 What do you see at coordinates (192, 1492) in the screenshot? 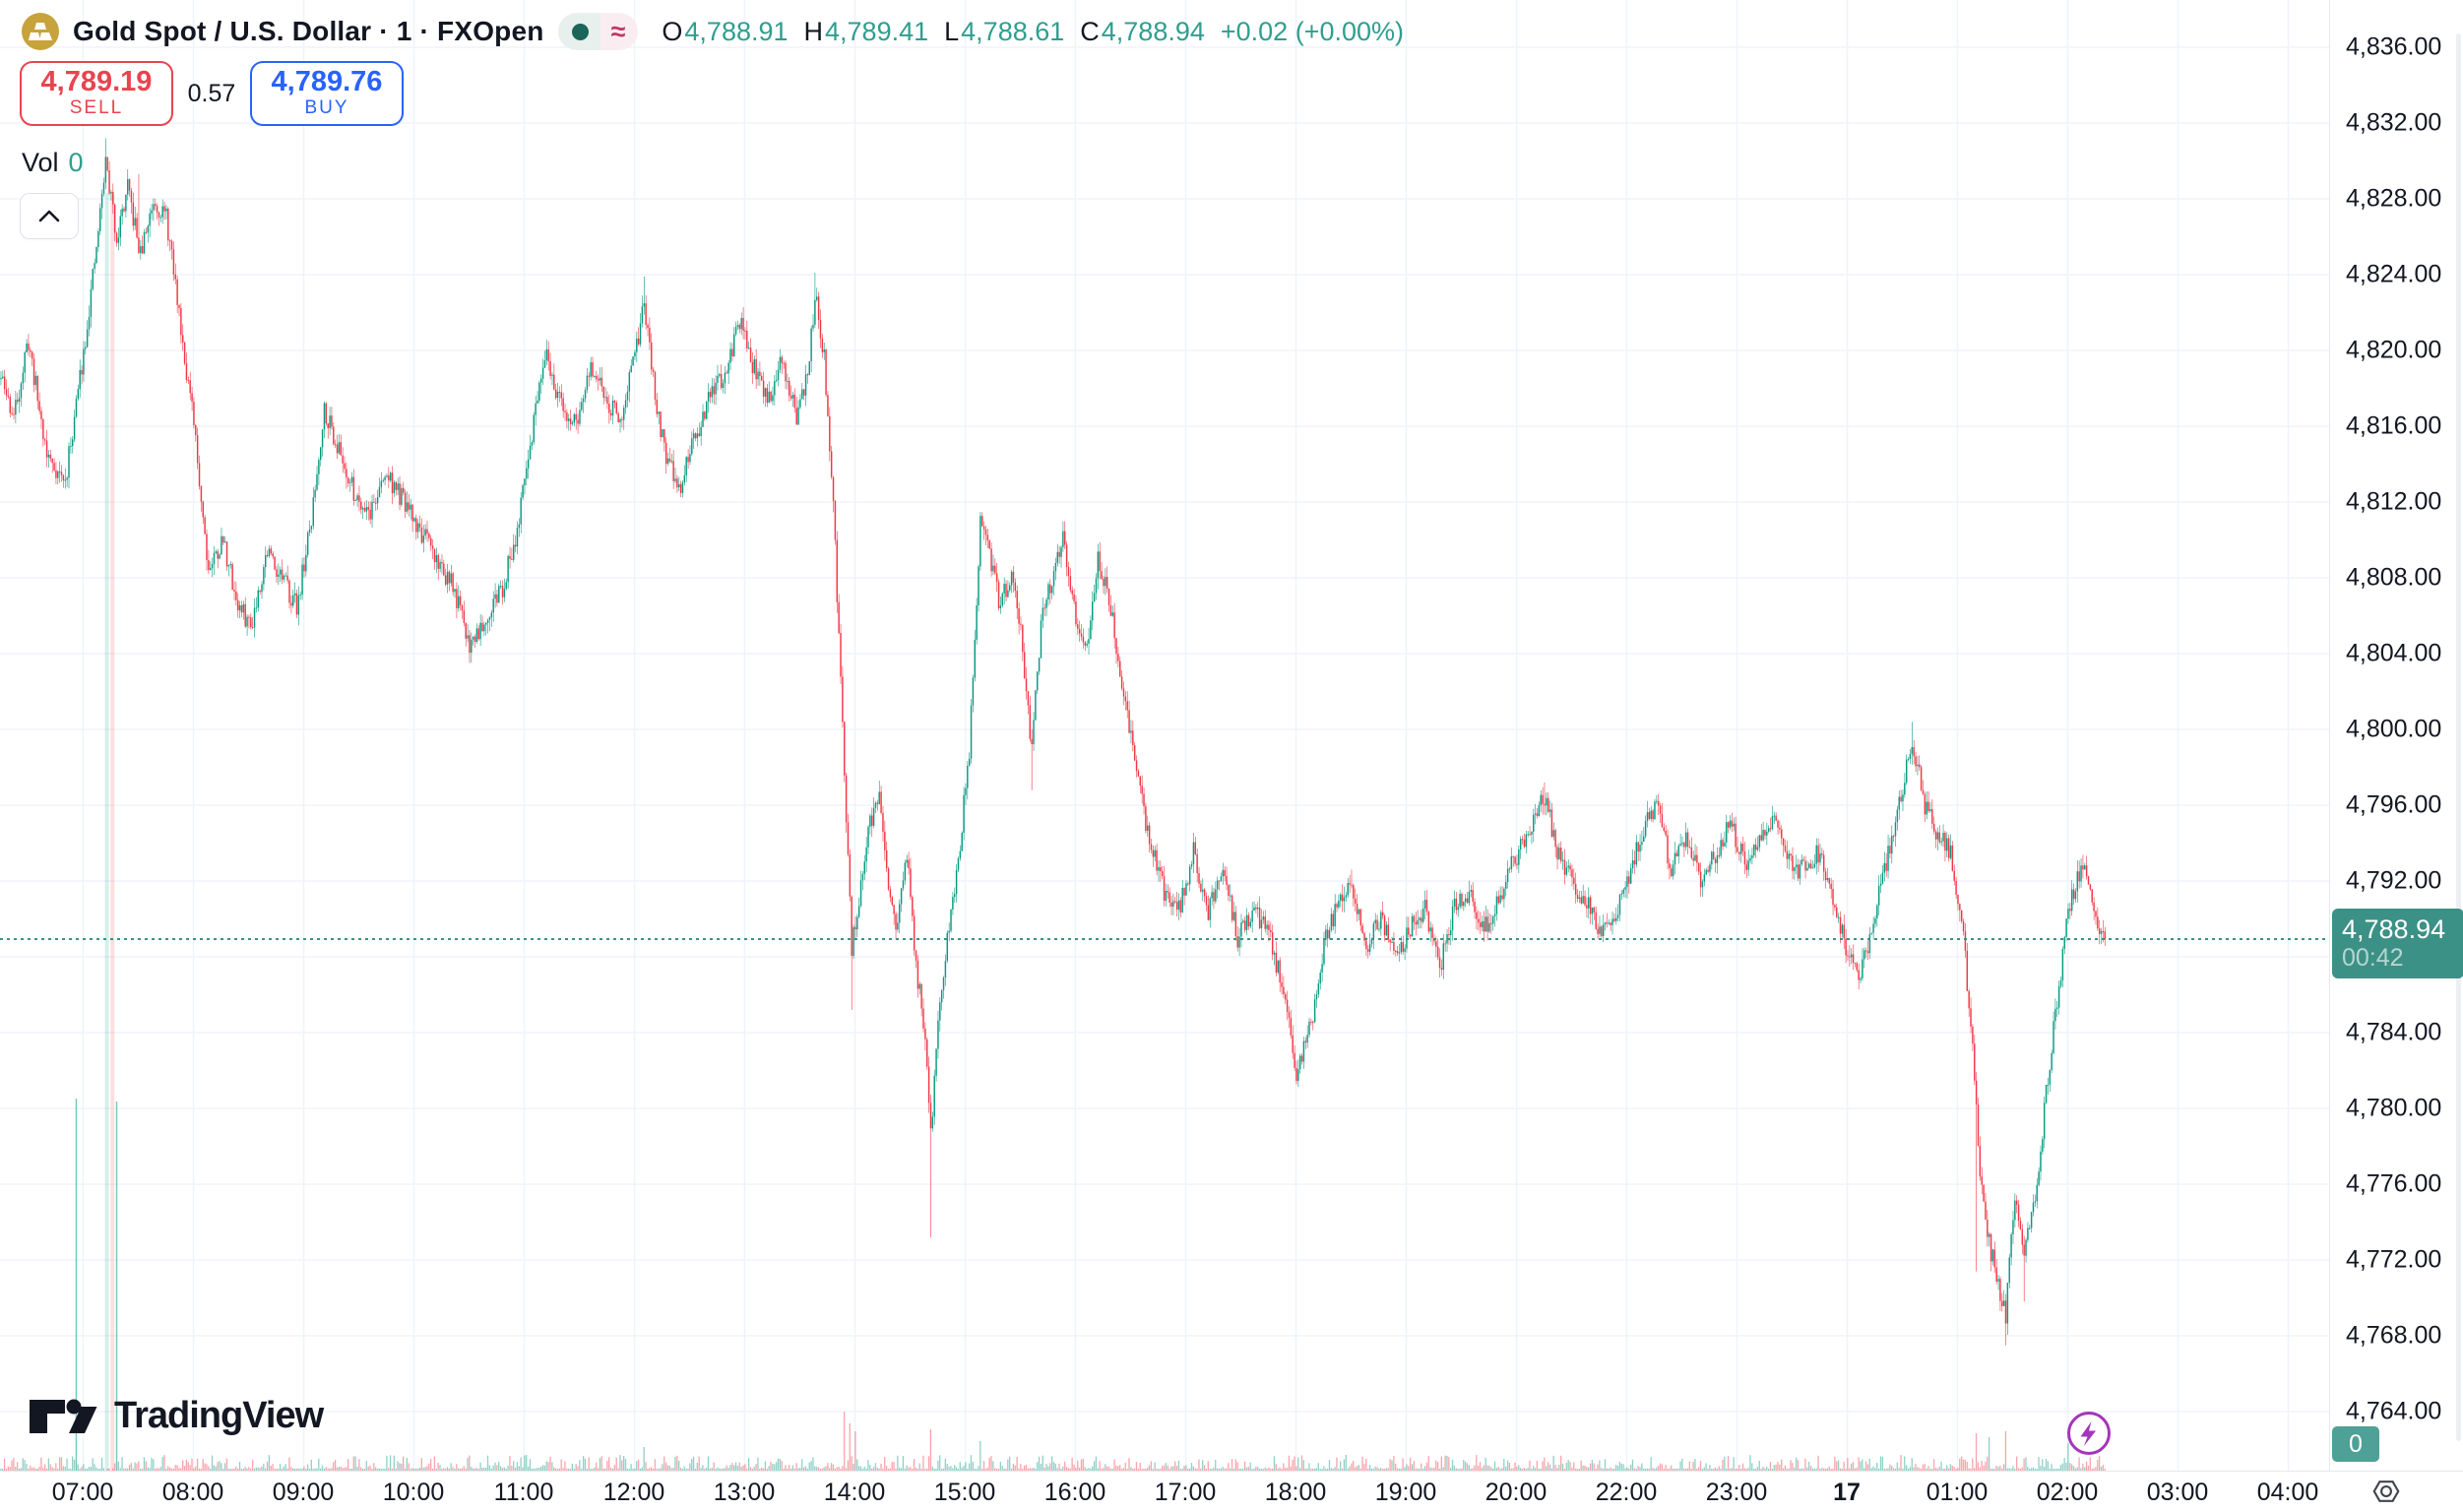
I see `time-tick: 08:00` at bounding box center [192, 1492].